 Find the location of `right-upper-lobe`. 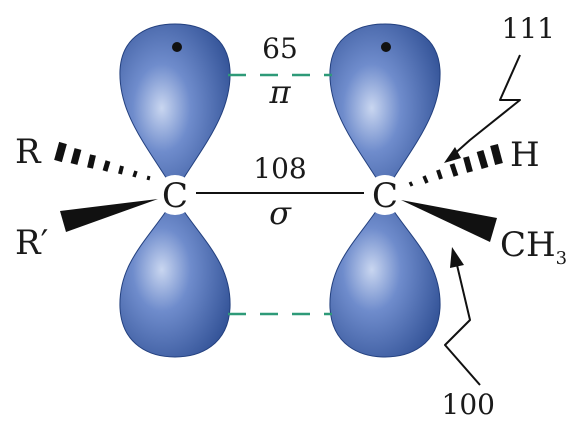

right-upper-lobe is located at coordinates (385, 108).